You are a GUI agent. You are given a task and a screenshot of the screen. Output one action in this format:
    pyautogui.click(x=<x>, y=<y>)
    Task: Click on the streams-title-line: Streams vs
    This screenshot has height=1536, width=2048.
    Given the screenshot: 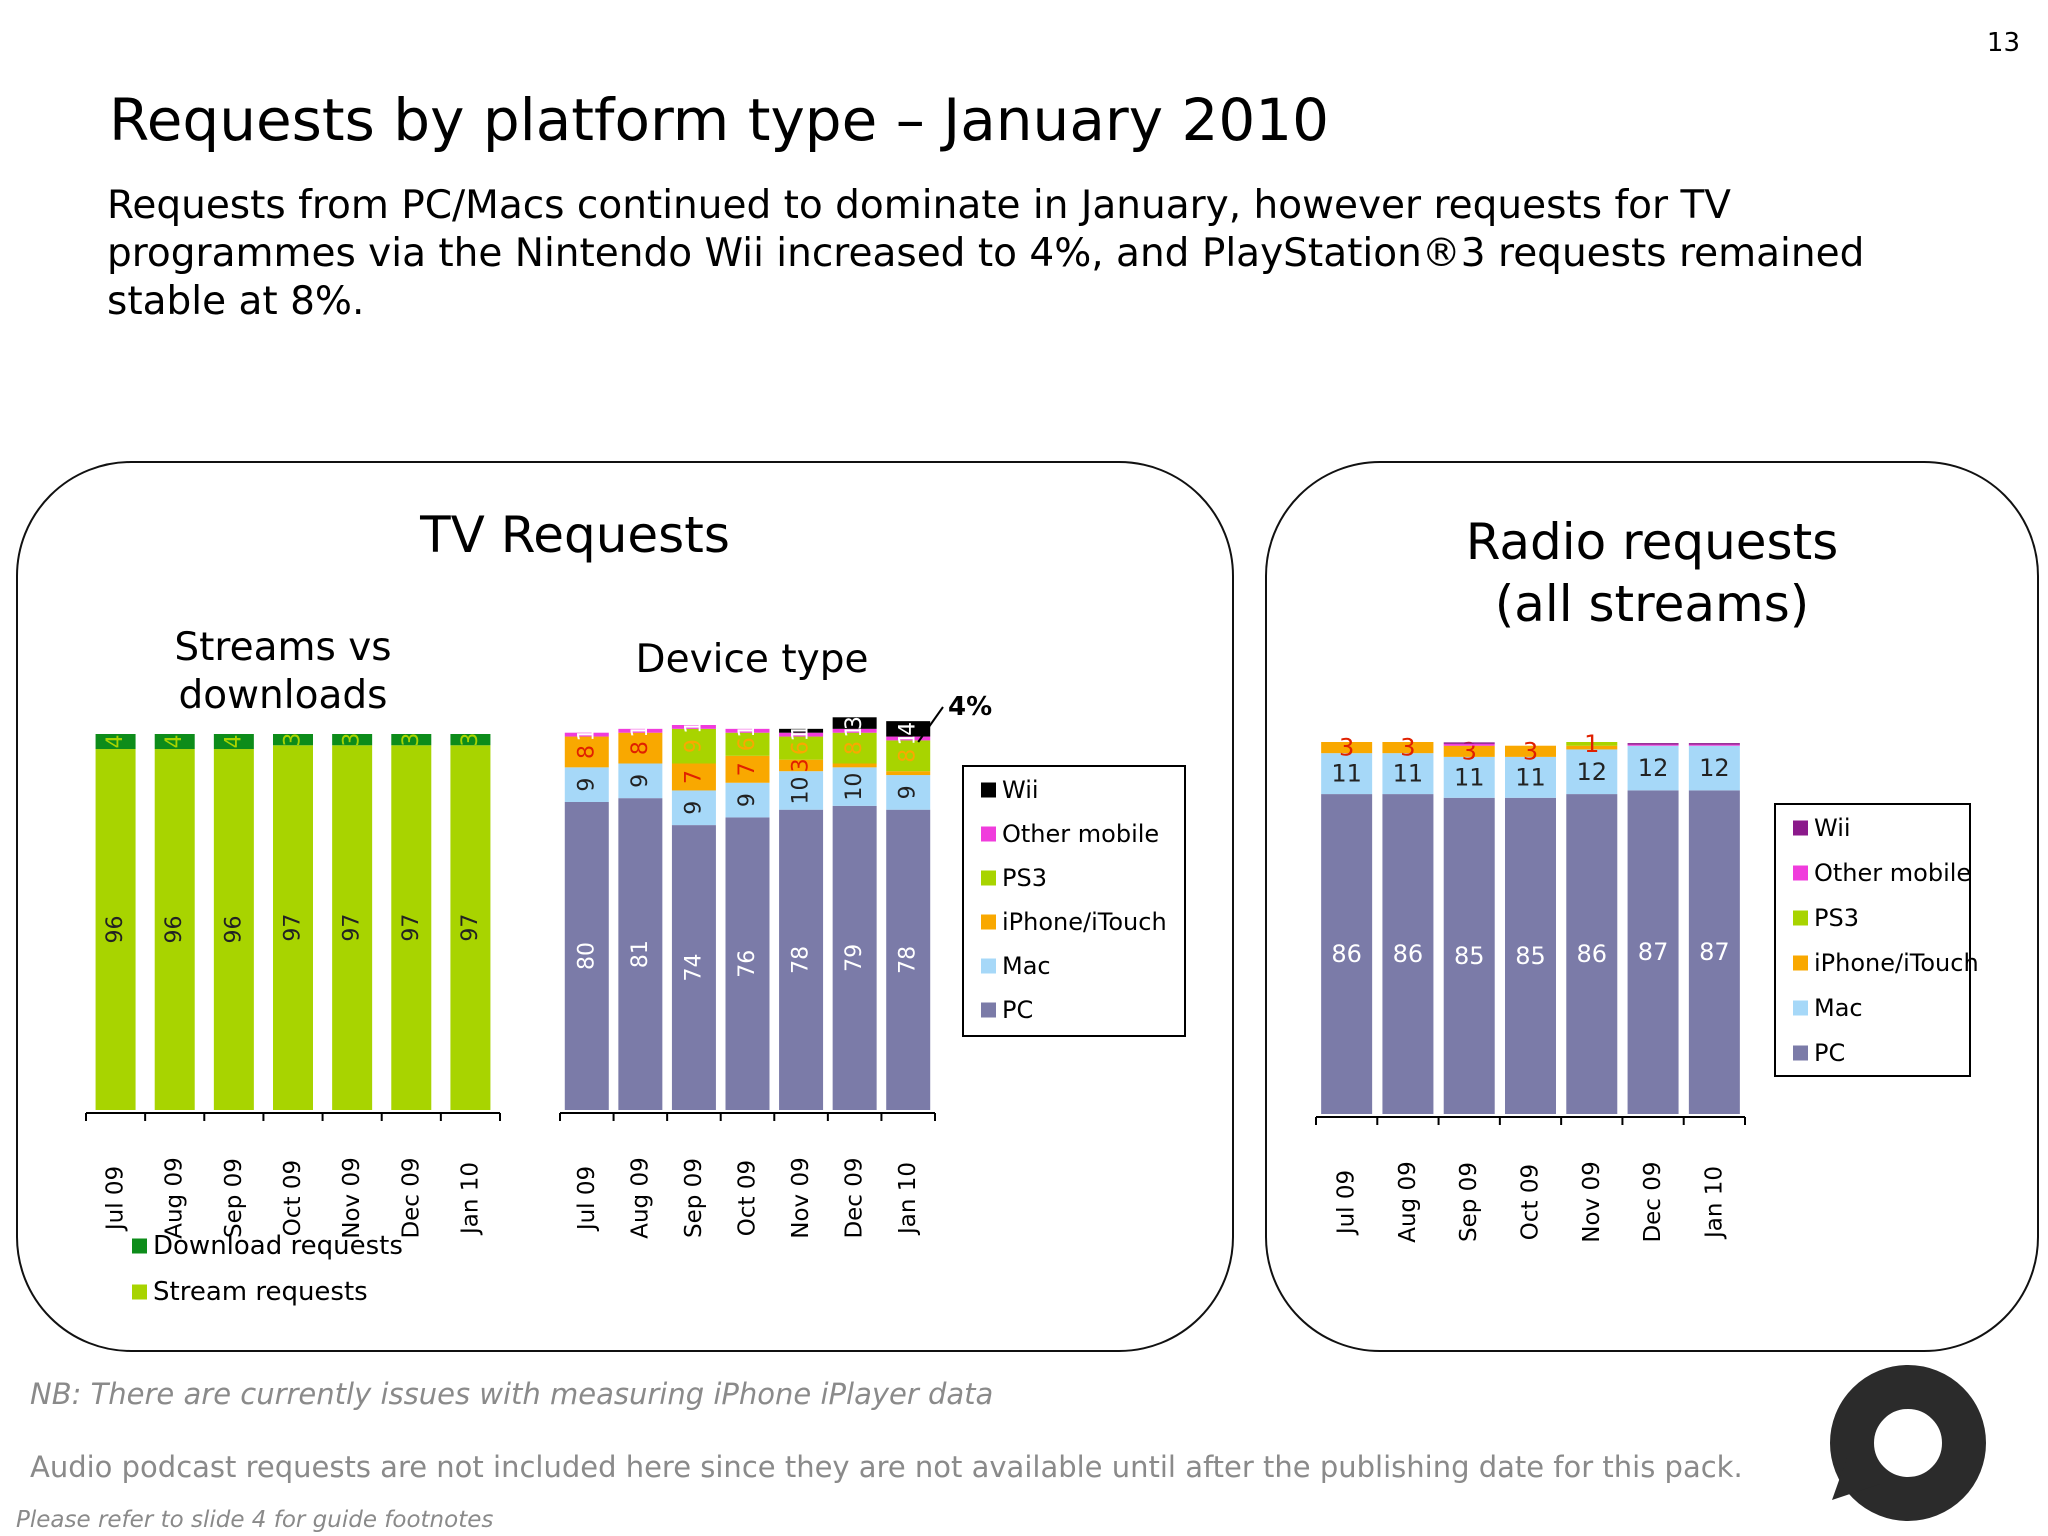 What is the action you would take?
    pyautogui.click(x=282, y=647)
    